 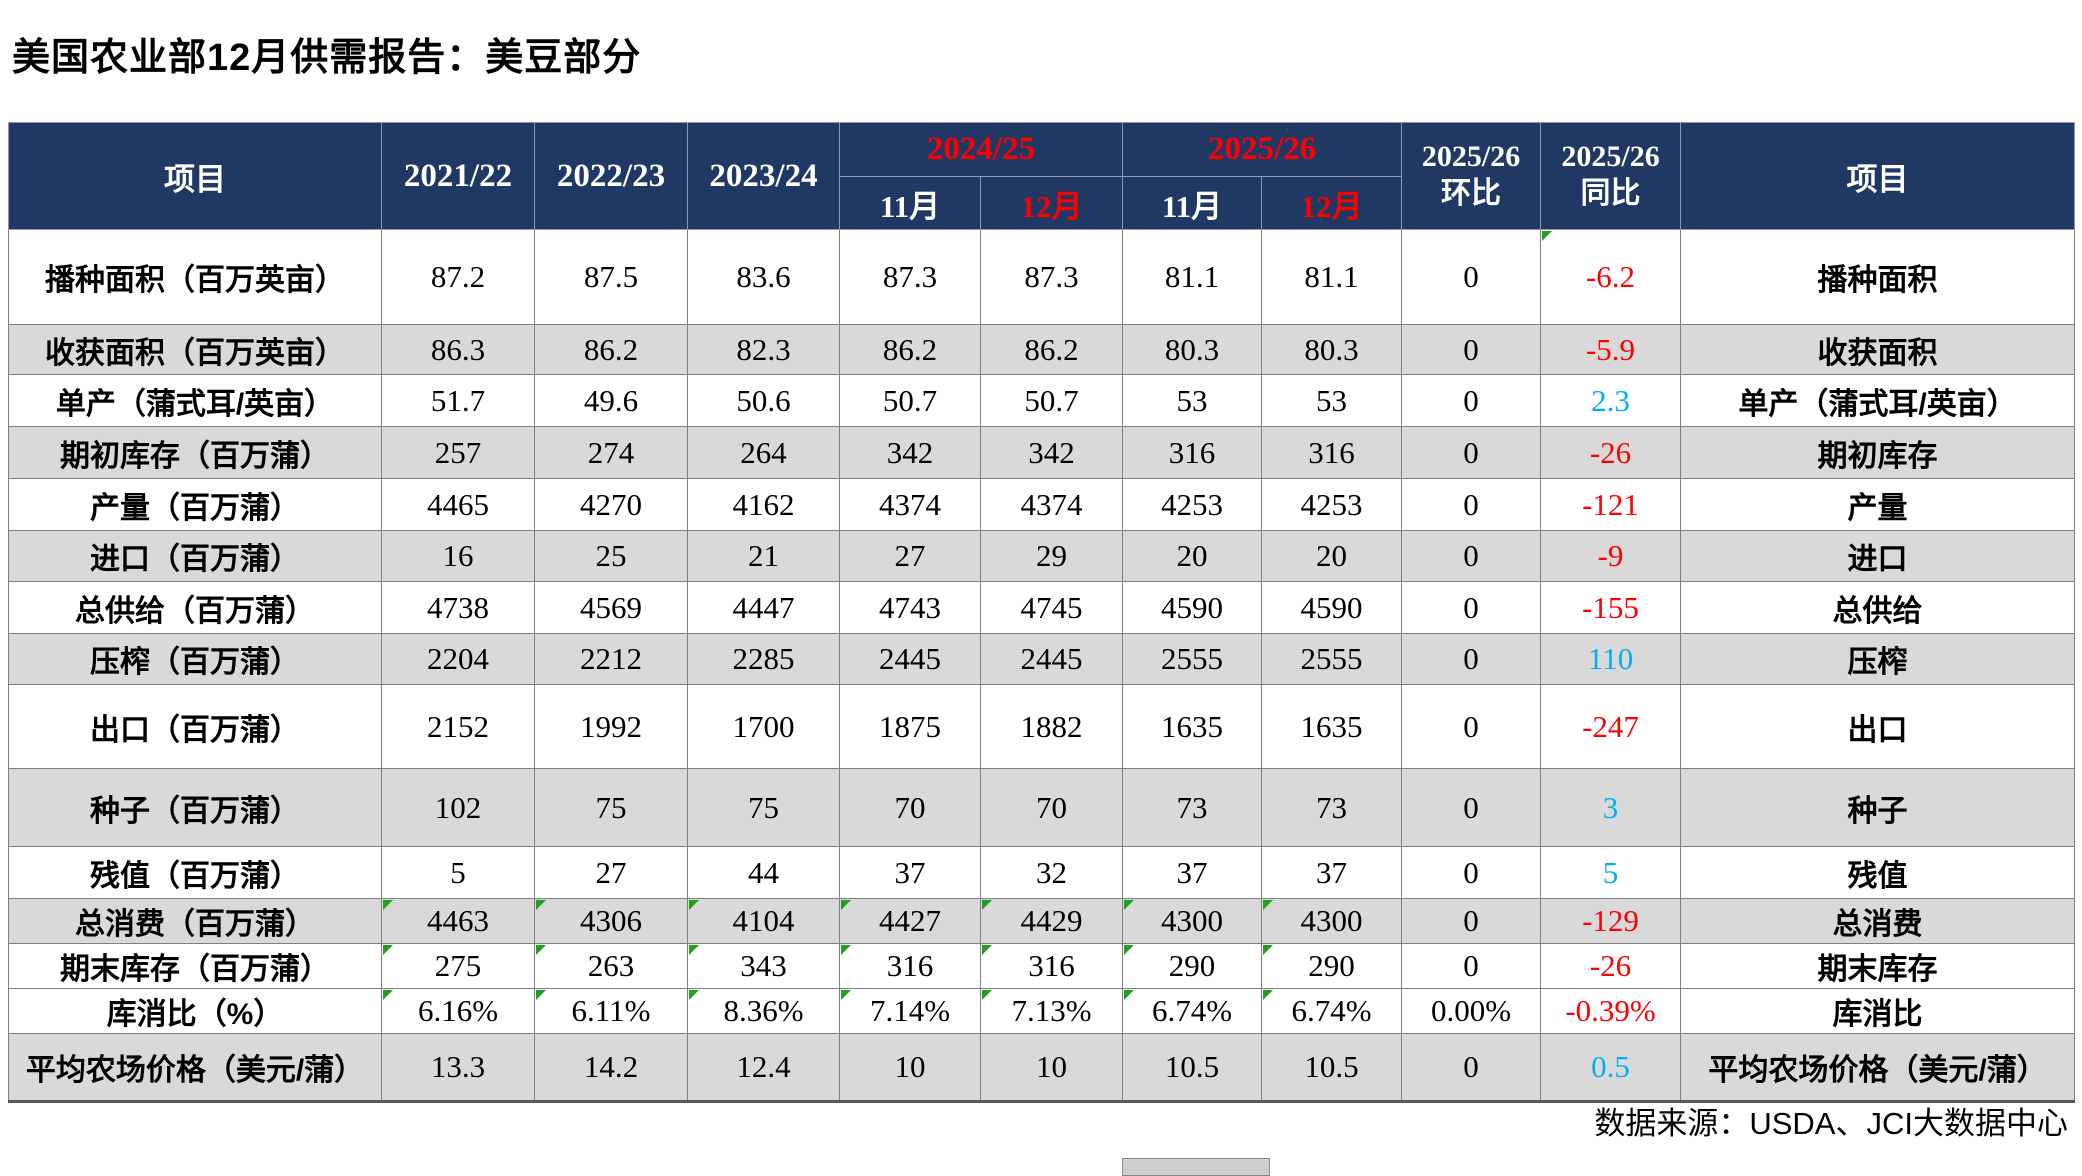 What do you see at coordinates (1611, 726) in the screenshot?
I see `cell-yoy: -247` at bounding box center [1611, 726].